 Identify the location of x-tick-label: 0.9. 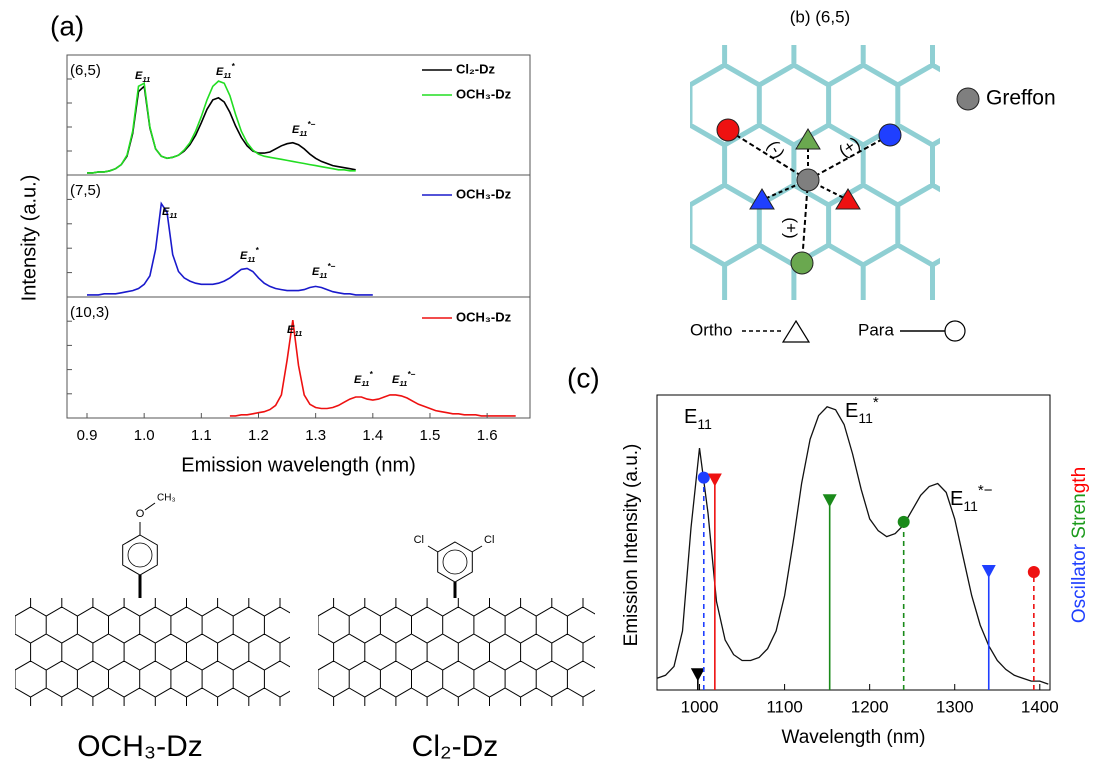
(87, 435).